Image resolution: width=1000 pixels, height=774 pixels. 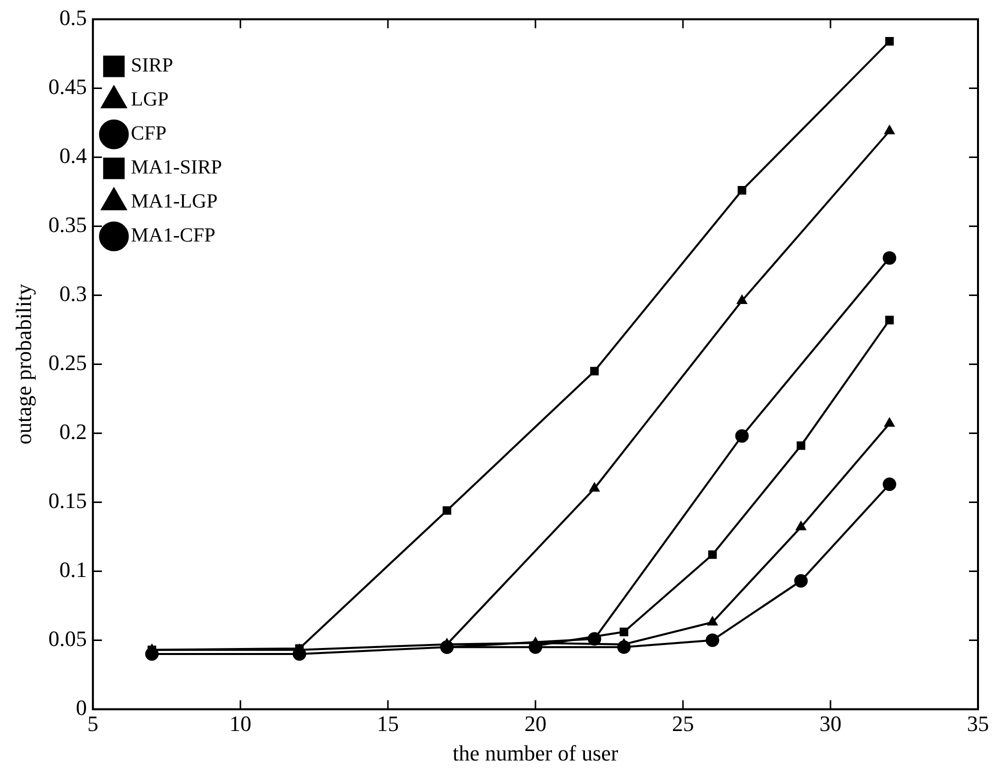 I want to click on y-tick-label: 0, so click(x=81, y=707).